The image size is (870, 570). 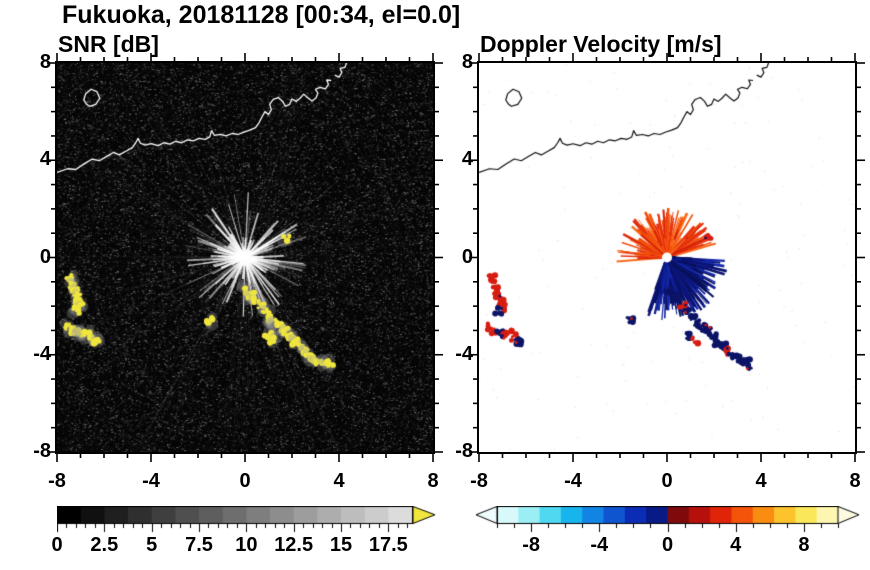 I want to click on tick-label: 17.5, so click(x=388, y=545).